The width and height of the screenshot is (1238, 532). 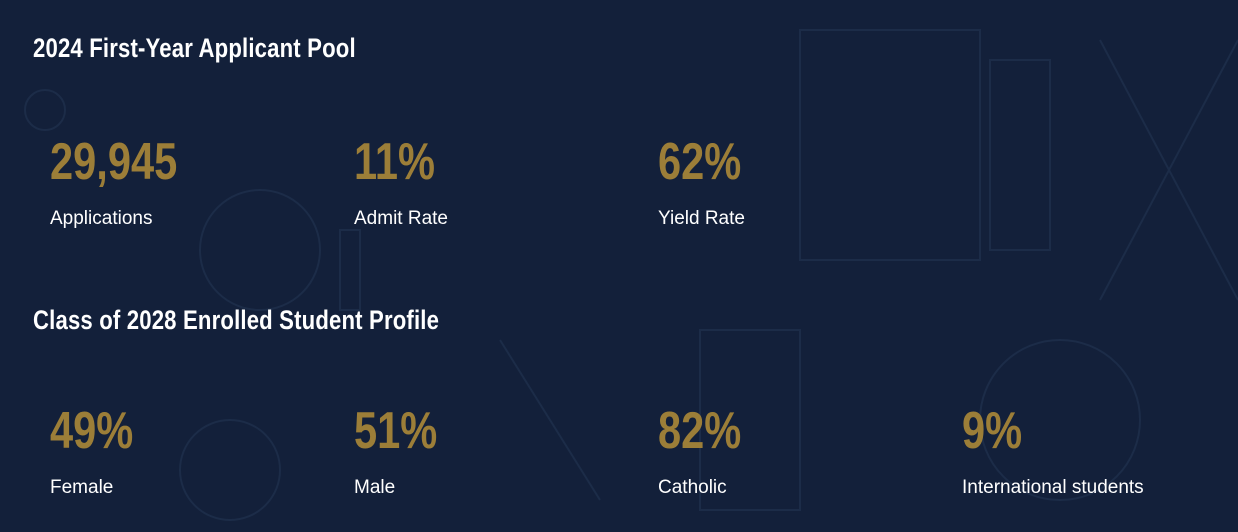 What do you see at coordinates (396, 431) in the screenshot?
I see `stat-value: 51%` at bounding box center [396, 431].